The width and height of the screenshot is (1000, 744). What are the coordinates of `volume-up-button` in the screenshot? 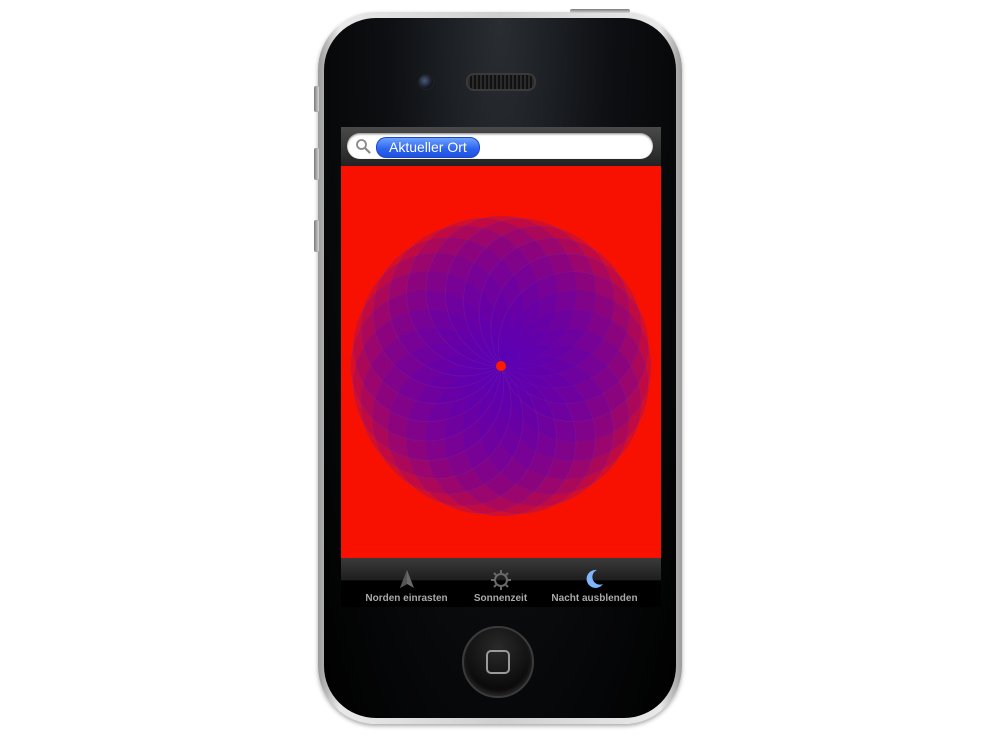 It's located at (316, 164).